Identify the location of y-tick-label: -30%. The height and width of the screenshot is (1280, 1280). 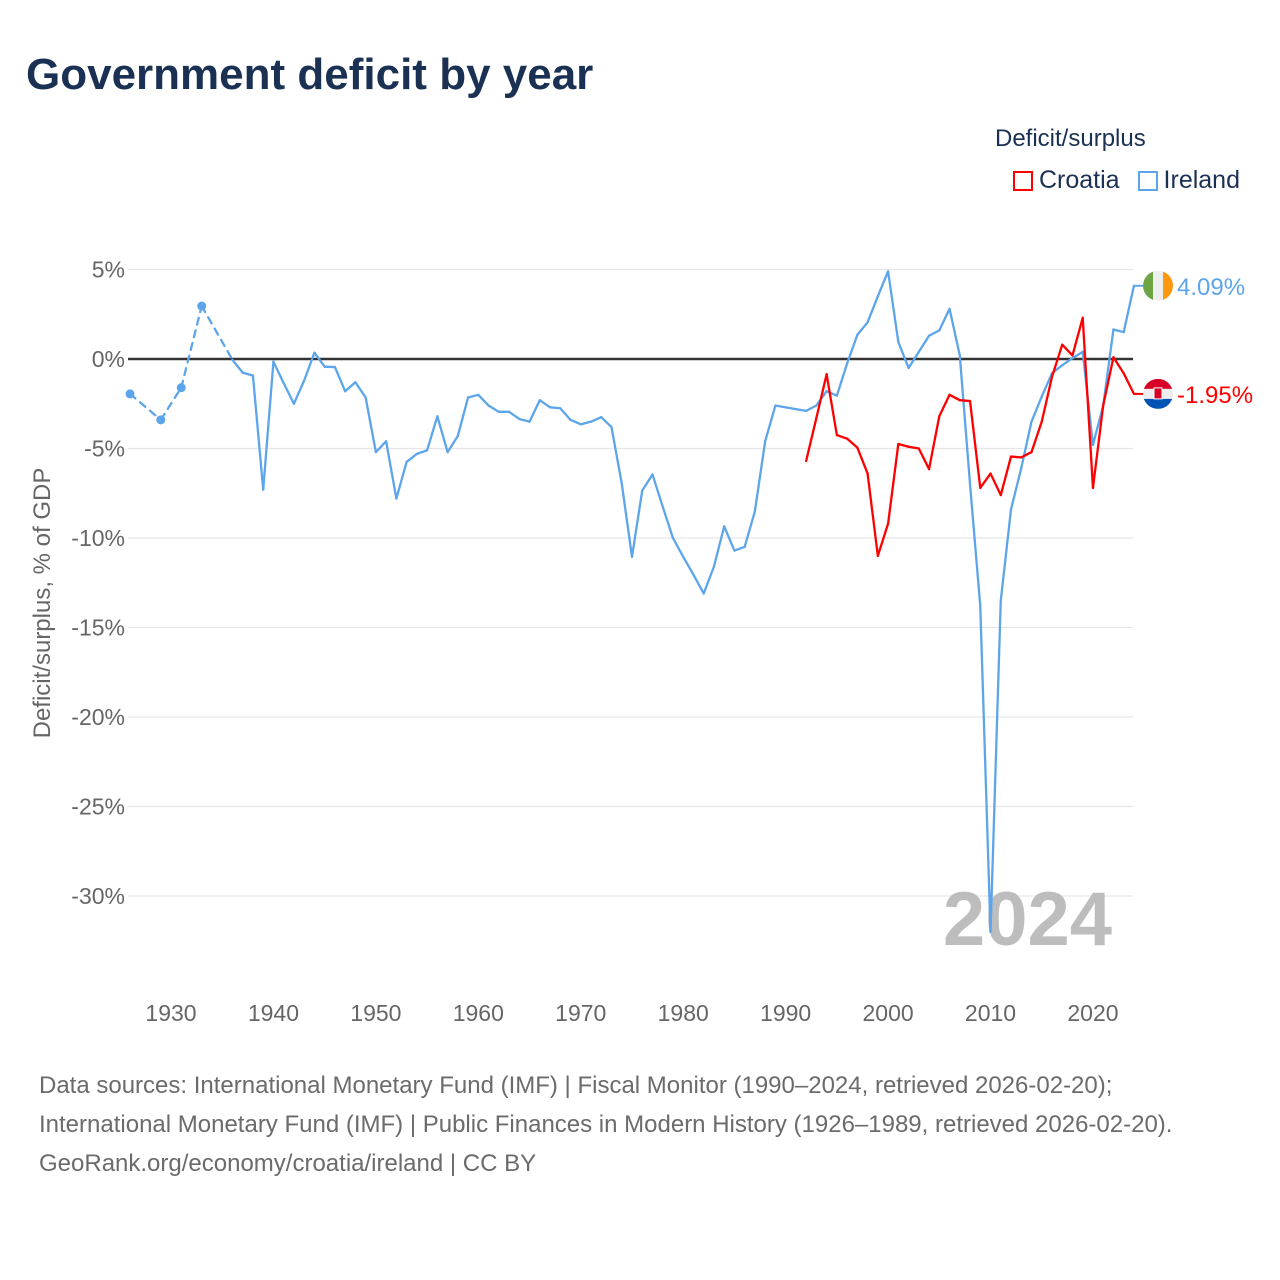
(98, 896).